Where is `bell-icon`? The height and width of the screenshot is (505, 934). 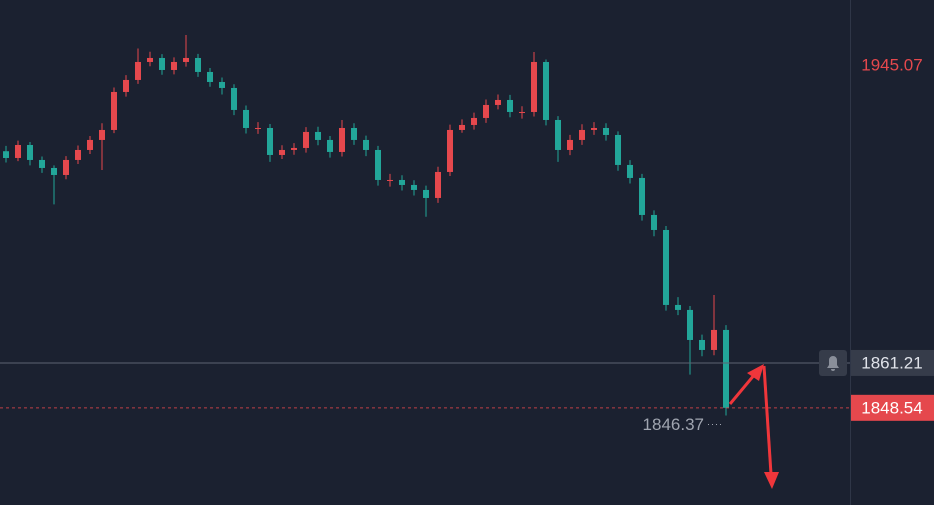
bell-icon is located at coordinates (833, 363).